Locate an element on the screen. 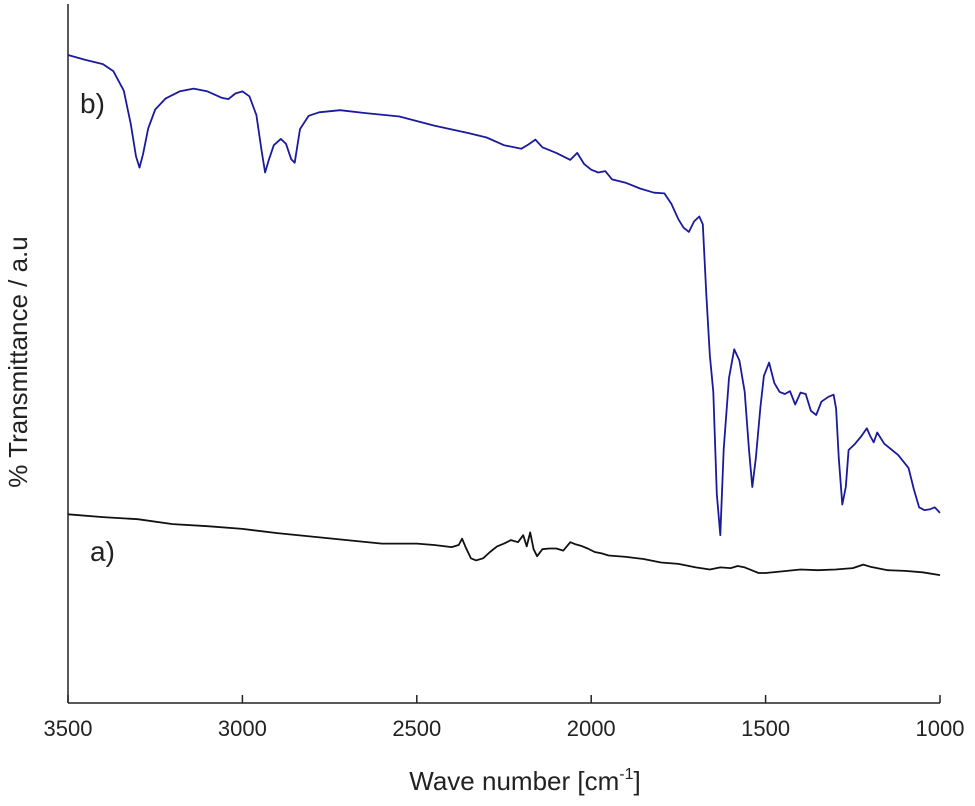 This screenshot has width=975, height=806. x-tick-label: 3500 is located at coordinates (68, 728).